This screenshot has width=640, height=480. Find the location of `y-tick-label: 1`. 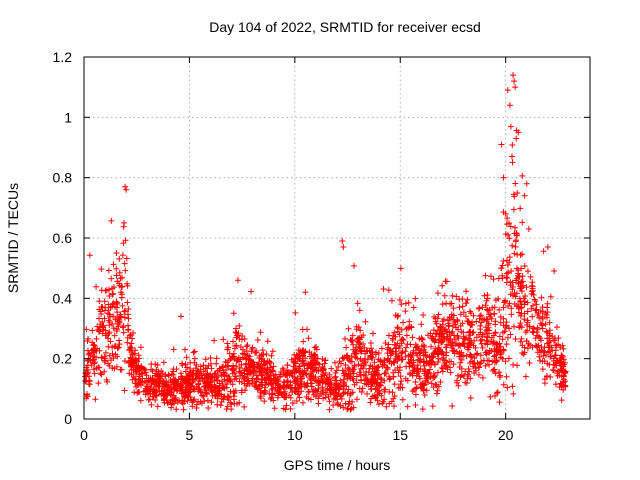

y-tick-label: 1 is located at coordinates (68, 117).